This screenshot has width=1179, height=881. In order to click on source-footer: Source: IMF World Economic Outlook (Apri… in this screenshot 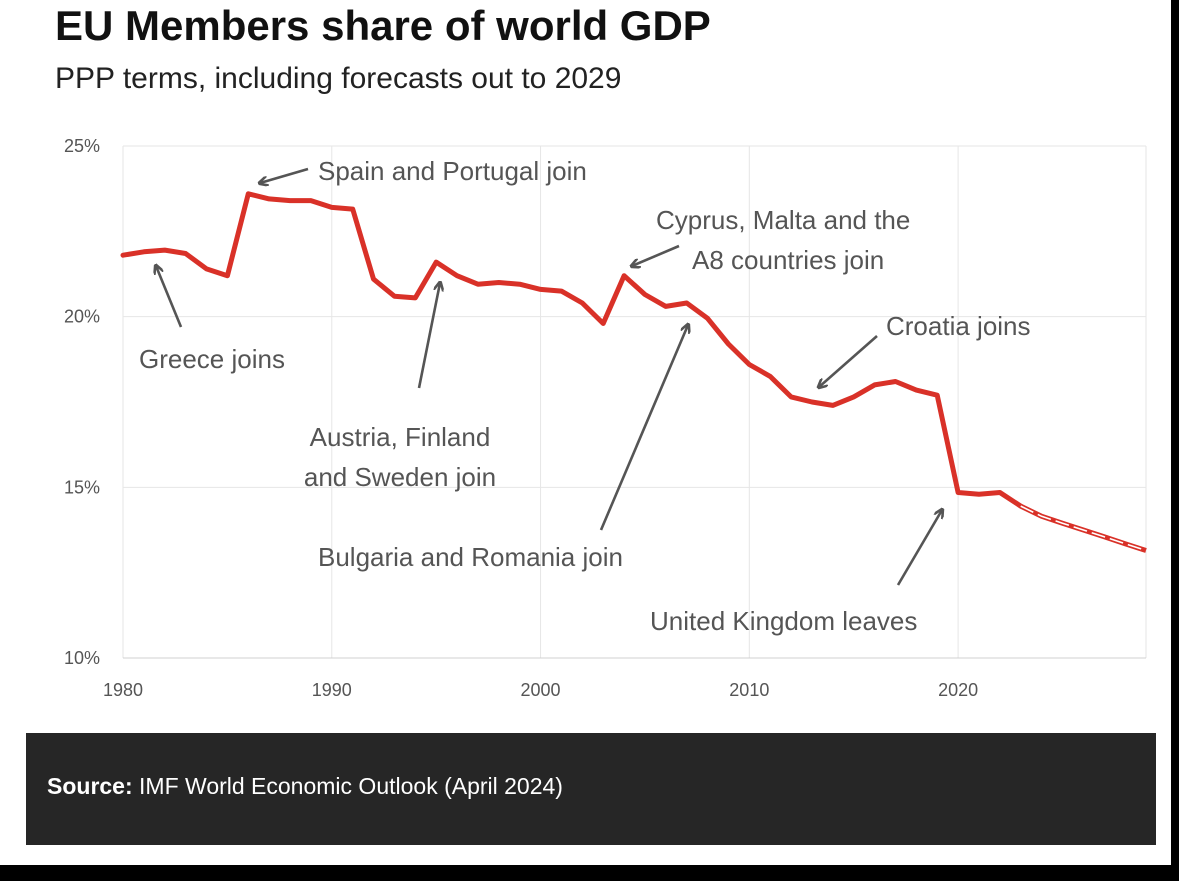, I will do `click(591, 789)`.